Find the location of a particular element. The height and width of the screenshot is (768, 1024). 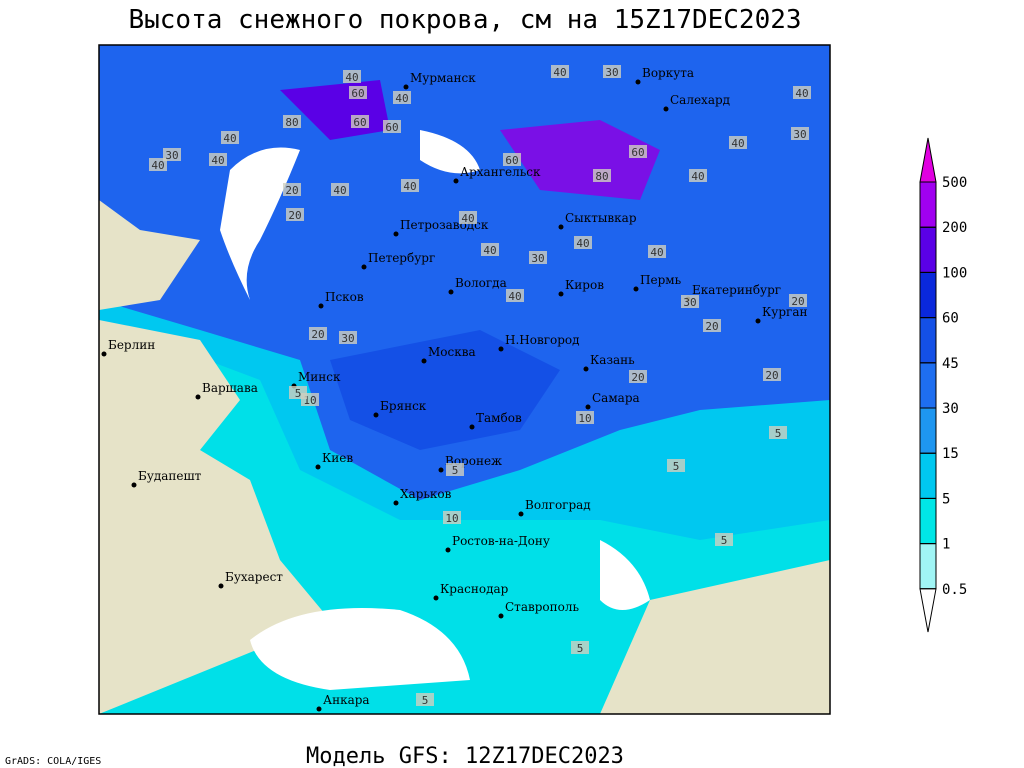

city-label: Архангельск is located at coordinates (500, 172).